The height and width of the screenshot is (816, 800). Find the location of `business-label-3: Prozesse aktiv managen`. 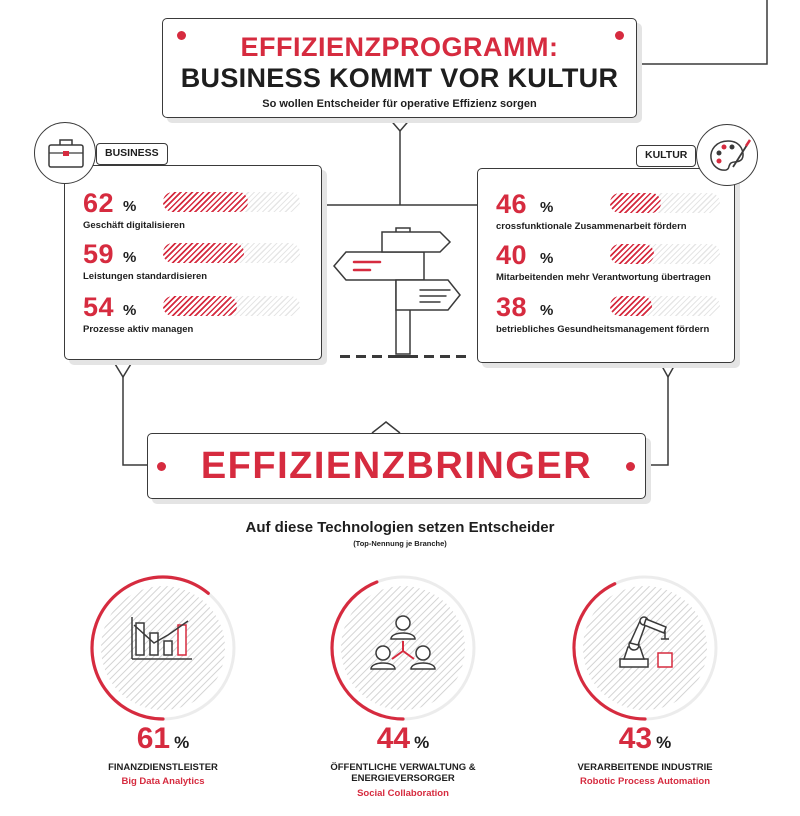

business-label-3: Prozesse aktiv managen is located at coordinates (138, 329).